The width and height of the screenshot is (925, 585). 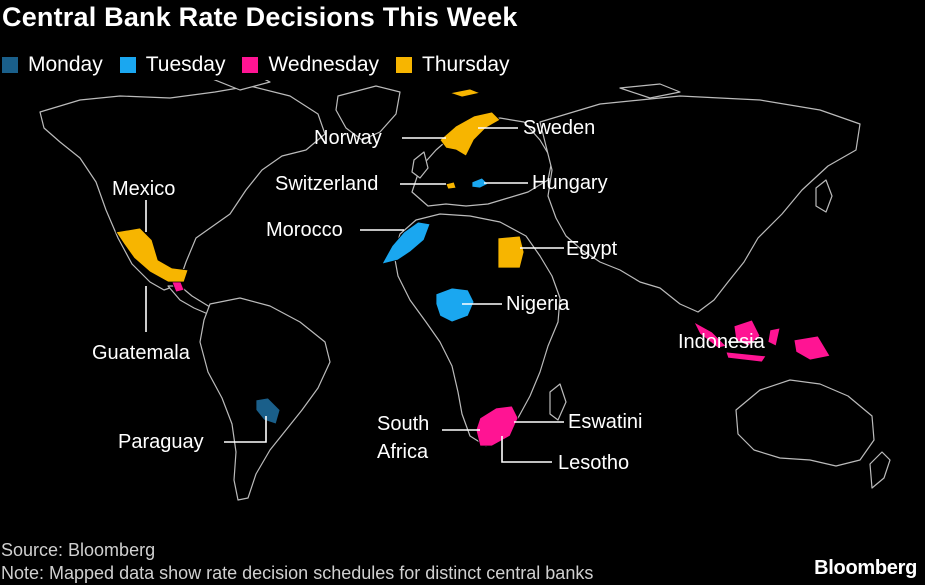 What do you see at coordinates (451, 185) in the screenshot?
I see `country-switzerland` at bounding box center [451, 185].